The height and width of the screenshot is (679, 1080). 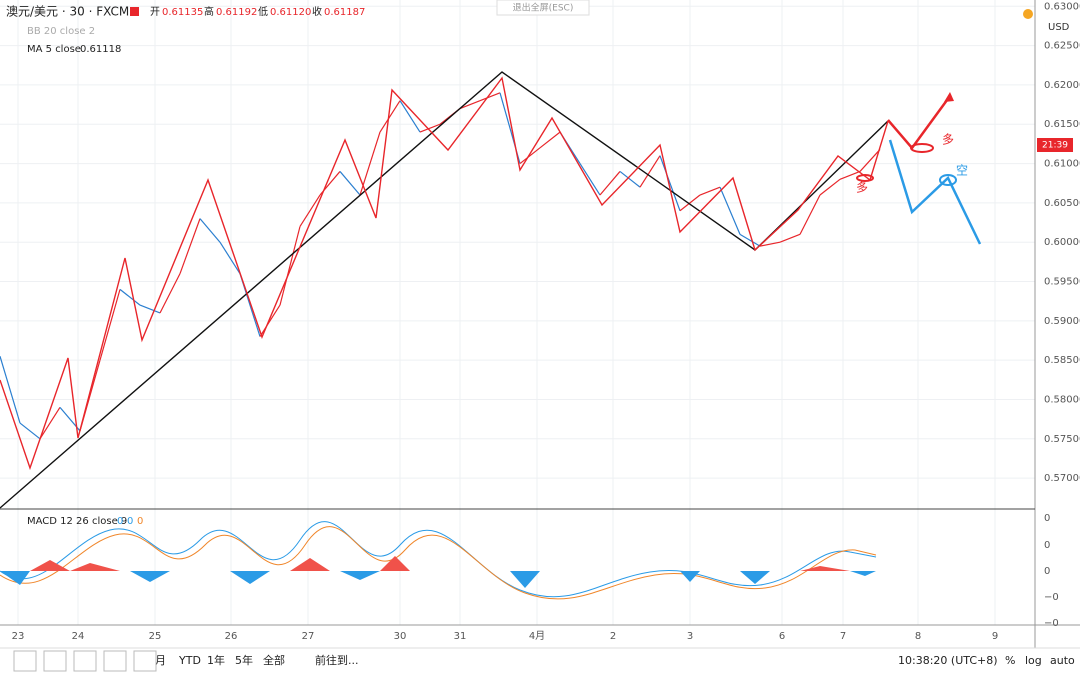 I want to click on macd-label: MACD 12 26 close 9, so click(x=77, y=521).